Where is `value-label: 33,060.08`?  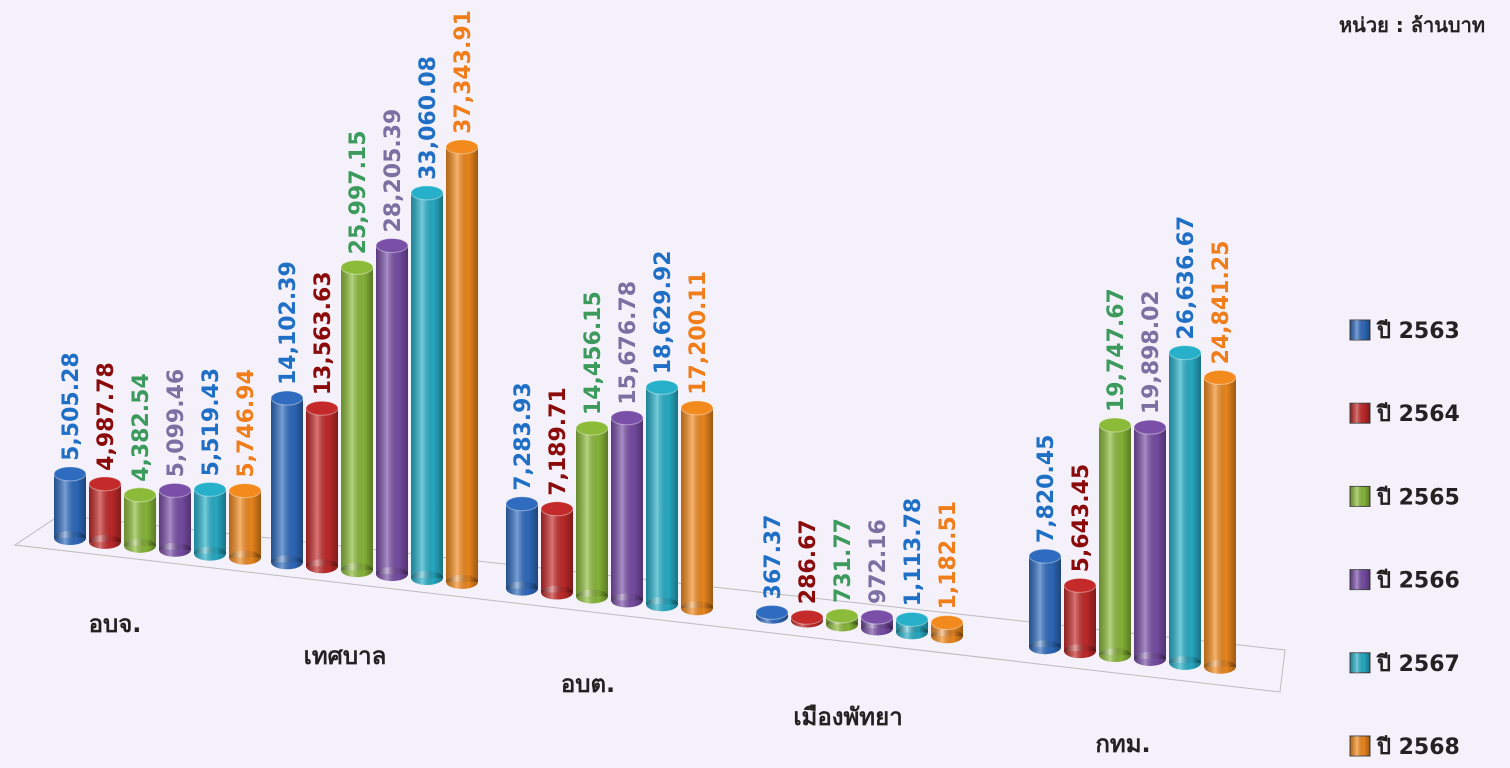 value-label: 33,060.08 is located at coordinates (428, 118).